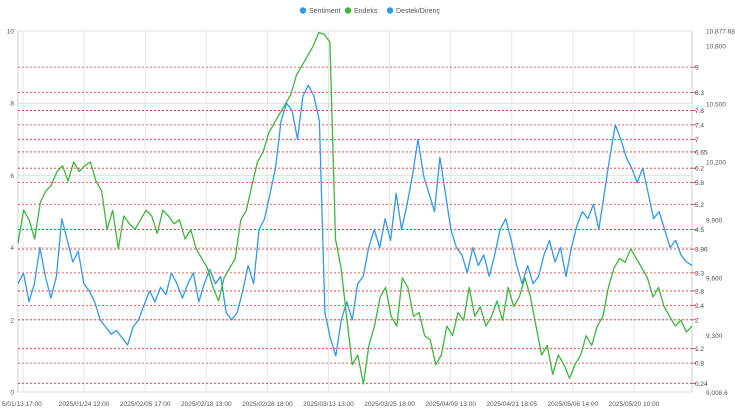 The height and width of the screenshot is (412, 735). Describe the element at coordinates (699, 364) in the screenshot. I see `support-resistance-label: 0.8` at that location.